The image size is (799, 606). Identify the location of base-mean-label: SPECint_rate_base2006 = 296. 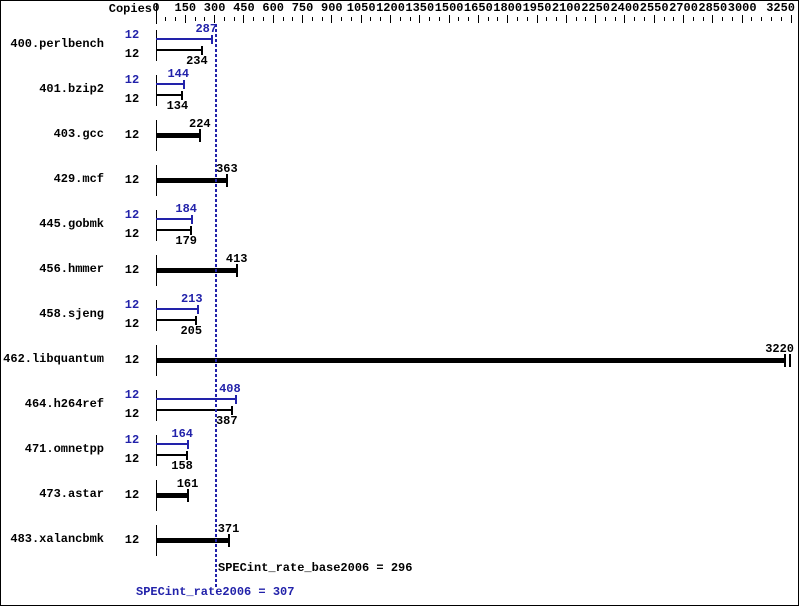
(315, 568).